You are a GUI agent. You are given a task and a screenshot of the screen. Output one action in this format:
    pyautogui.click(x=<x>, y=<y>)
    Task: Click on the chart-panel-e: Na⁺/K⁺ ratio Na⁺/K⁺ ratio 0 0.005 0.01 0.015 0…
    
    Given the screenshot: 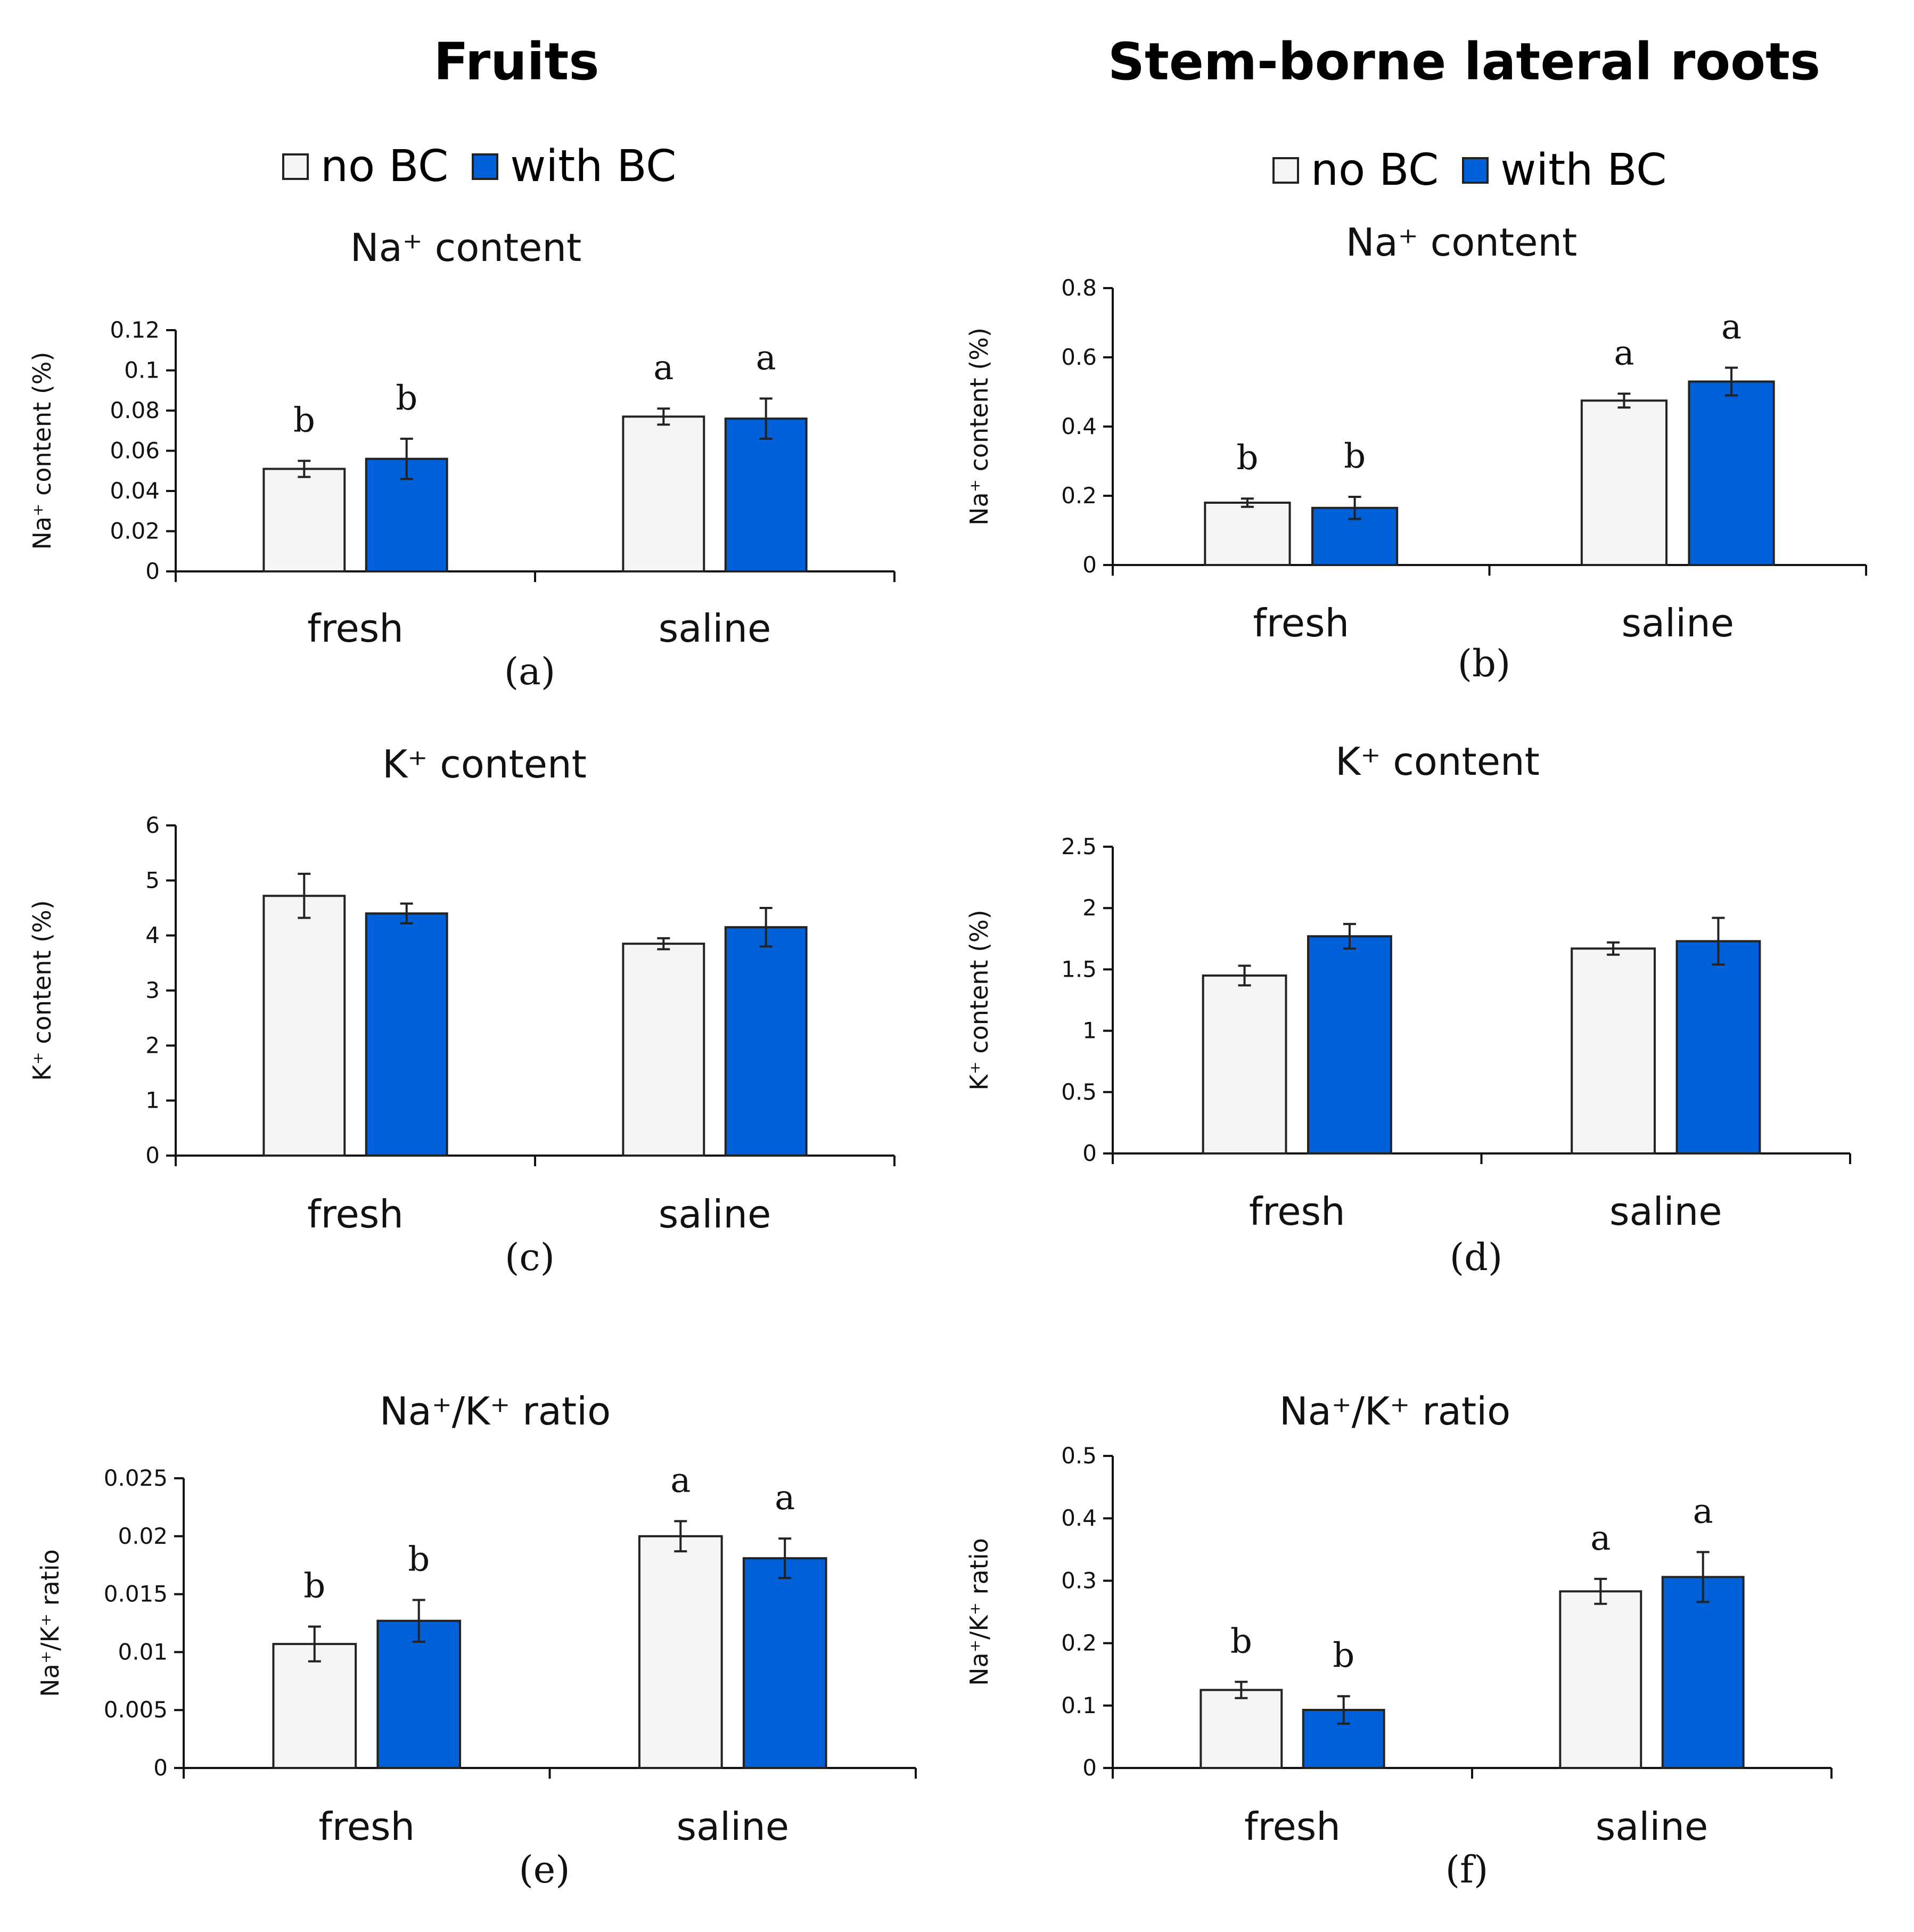 What is the action you would take?
    pyautogui.click(x=476, y=1640)
    